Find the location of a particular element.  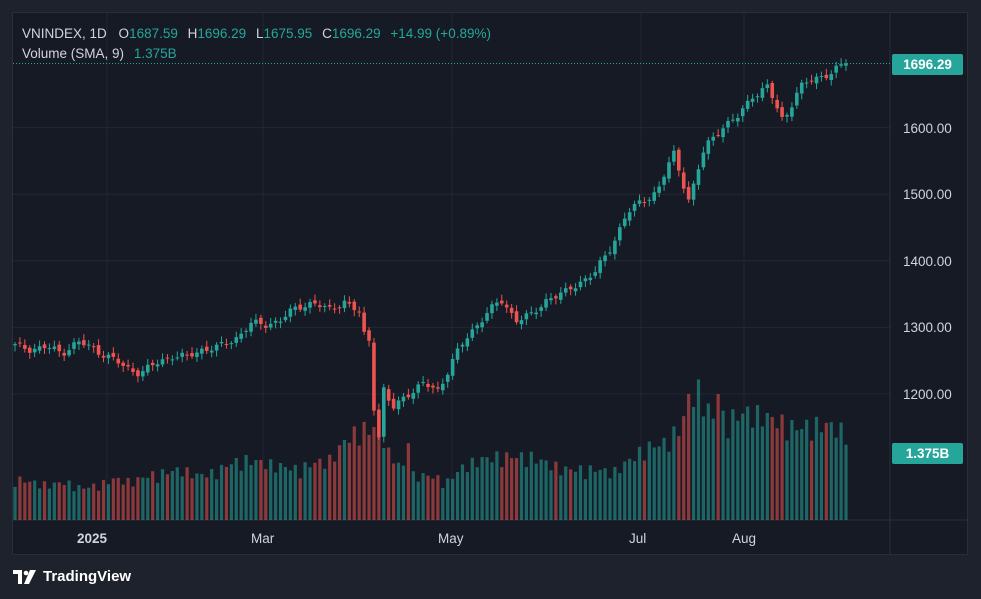

y-tick-label: 1400.00 is located at coordinates (927, 261).